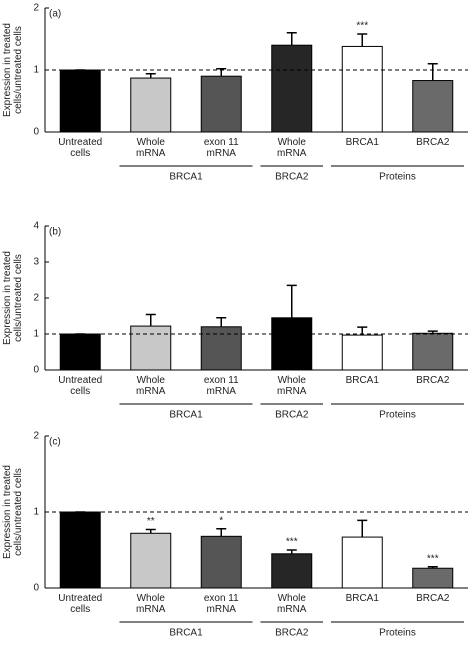 The image size is (474, 654). Describe the element at coordinates (151, 521) in the screenshot. I see `significance: **` at that location.